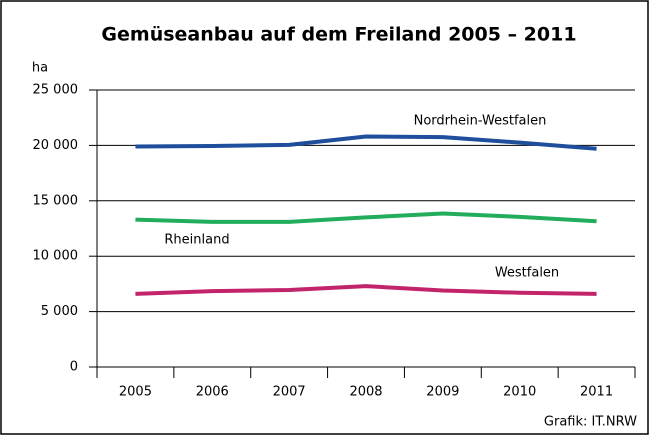  I want to click on x-tick-label: 2009, so click(442, 392).